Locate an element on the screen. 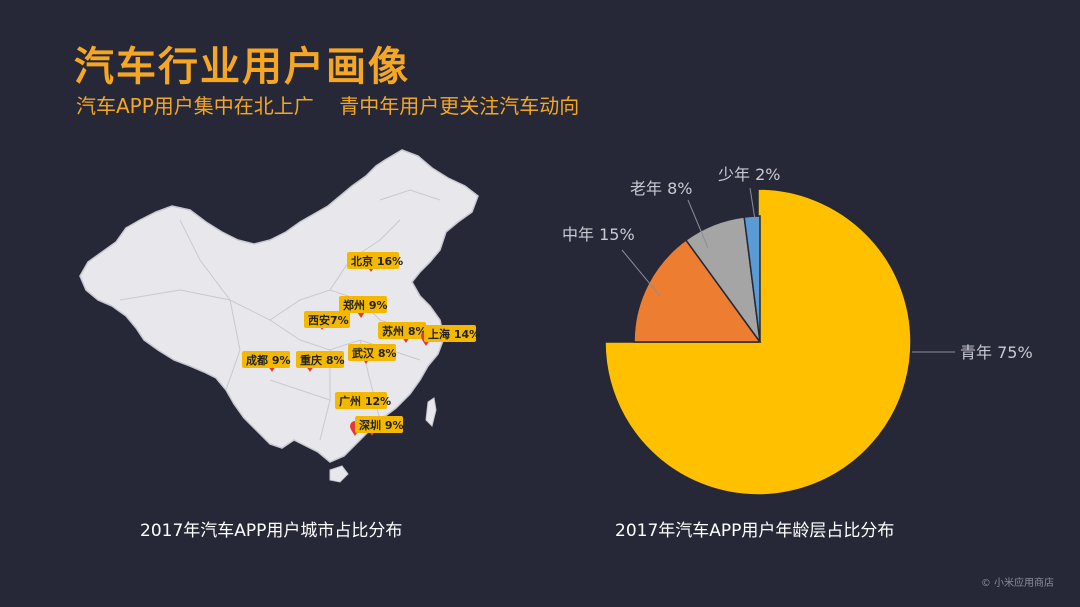 The width and height of the screenshot is (1080, 607). city-tag-3: 苏州 8% is located at coordinates (402, 332).